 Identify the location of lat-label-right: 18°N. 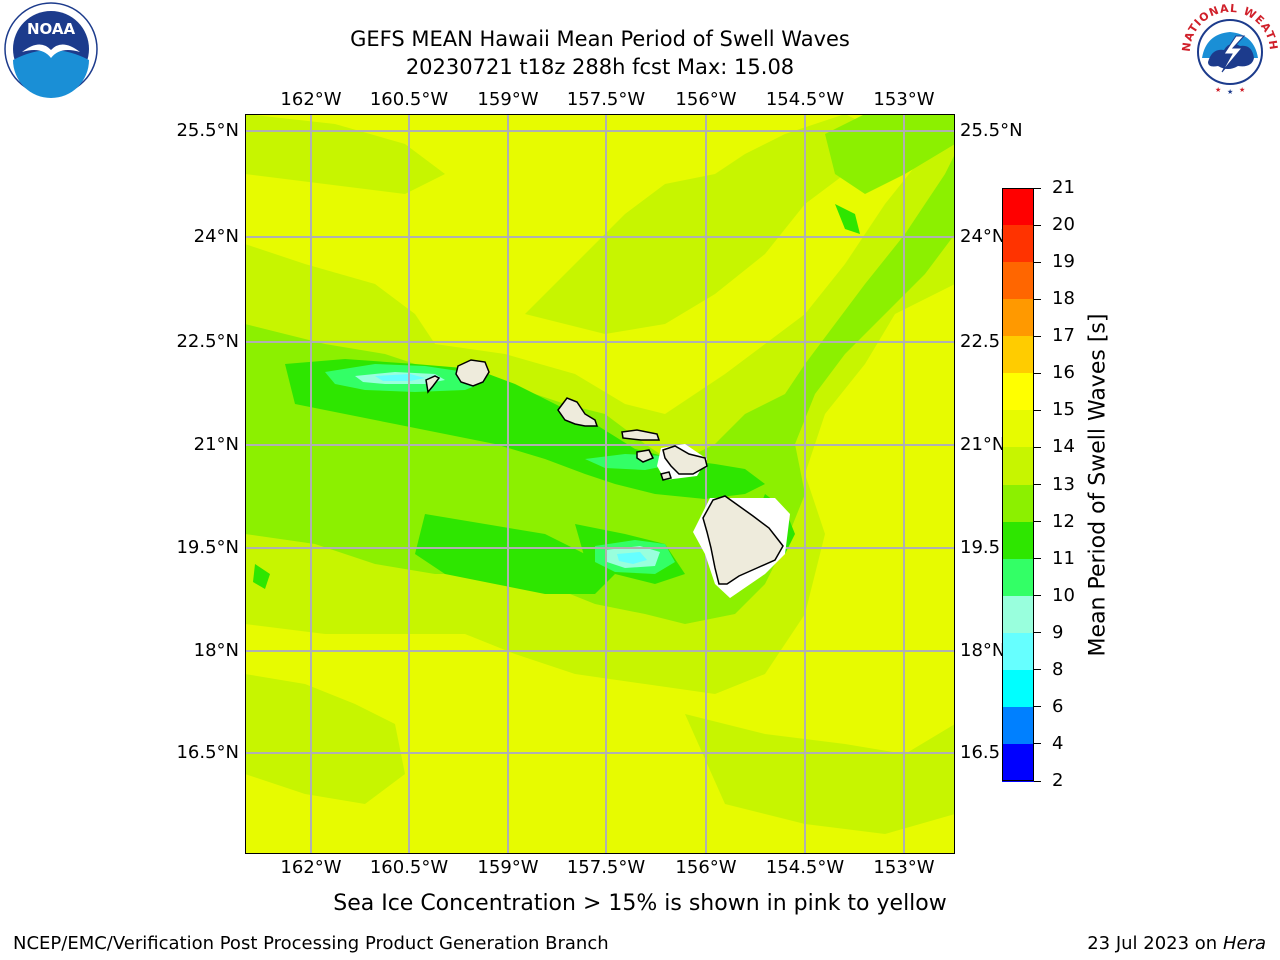
(983, 650).